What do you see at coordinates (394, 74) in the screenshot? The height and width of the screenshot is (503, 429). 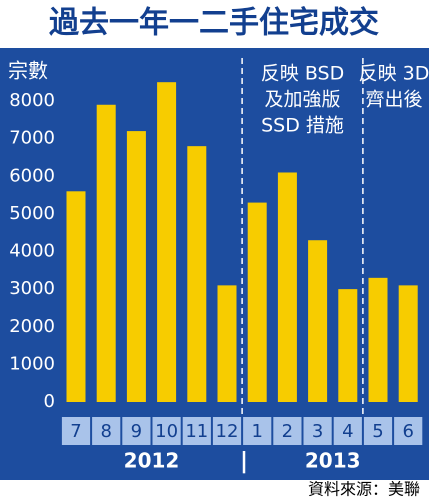 I see `annotation: 反映 3D` at bounding box center [394, 74].